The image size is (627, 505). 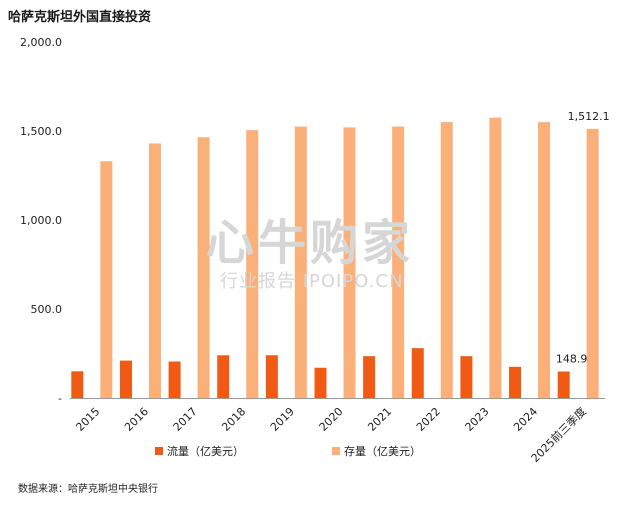 What do you see at coordinates (80, 17) in the screenshot?
I see `chart-title: 哈萨克斯坦外国直接投资` at bounding box center [80, 17].